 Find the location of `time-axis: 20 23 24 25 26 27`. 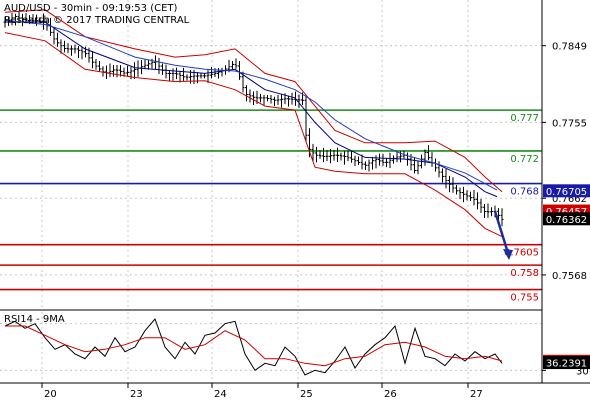

time-axis: 20 23 24 25 26 27 is located at coordinates (262, 391).